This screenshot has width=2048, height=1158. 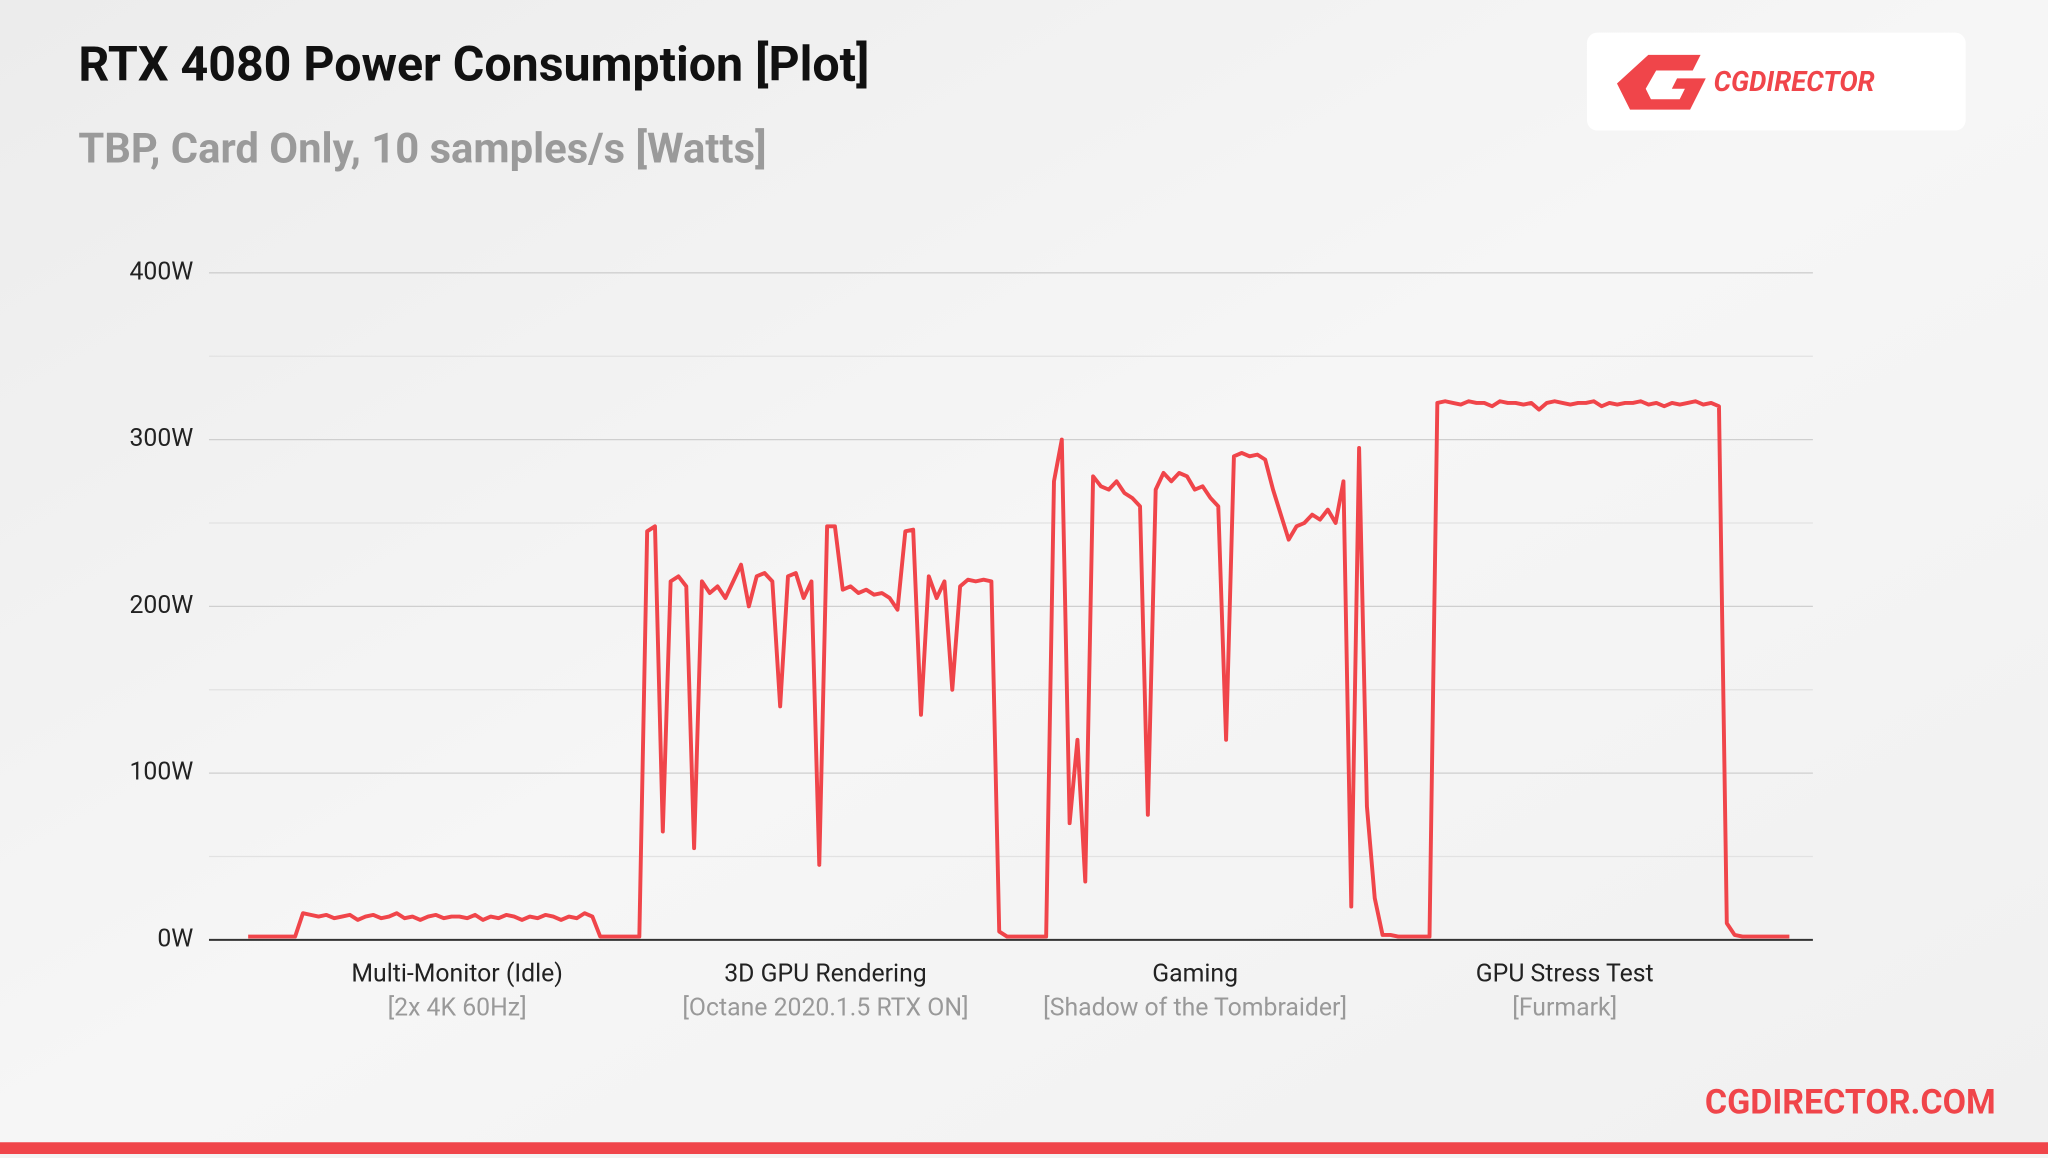 What do you see at coordinates (1195, 974) in the screenshot?
I see `group-label: Gaming` at bounding box center [1195, 974].